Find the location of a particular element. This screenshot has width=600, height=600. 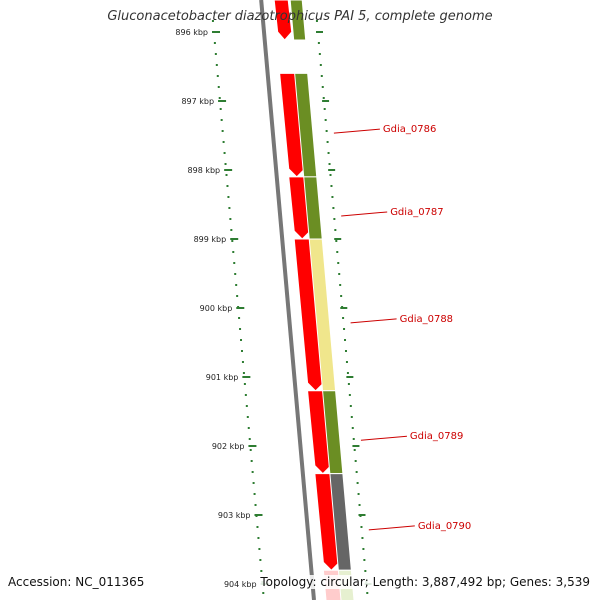

gene-label: Gdia_0790 is located at coordinates (444, 526).